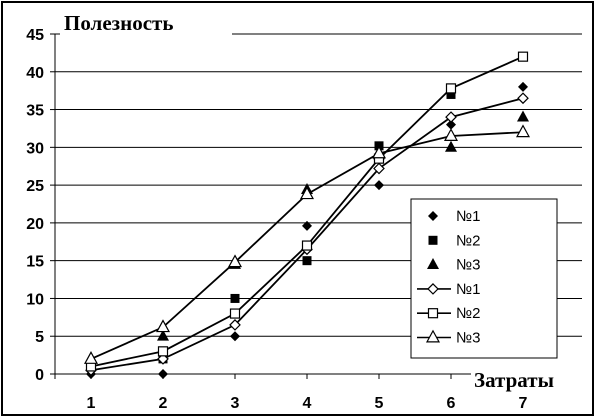 This screenshot has width=597, height=419. I want to click on legend: №1 №2 №3 №1 №2 №3, so click(484, 278).